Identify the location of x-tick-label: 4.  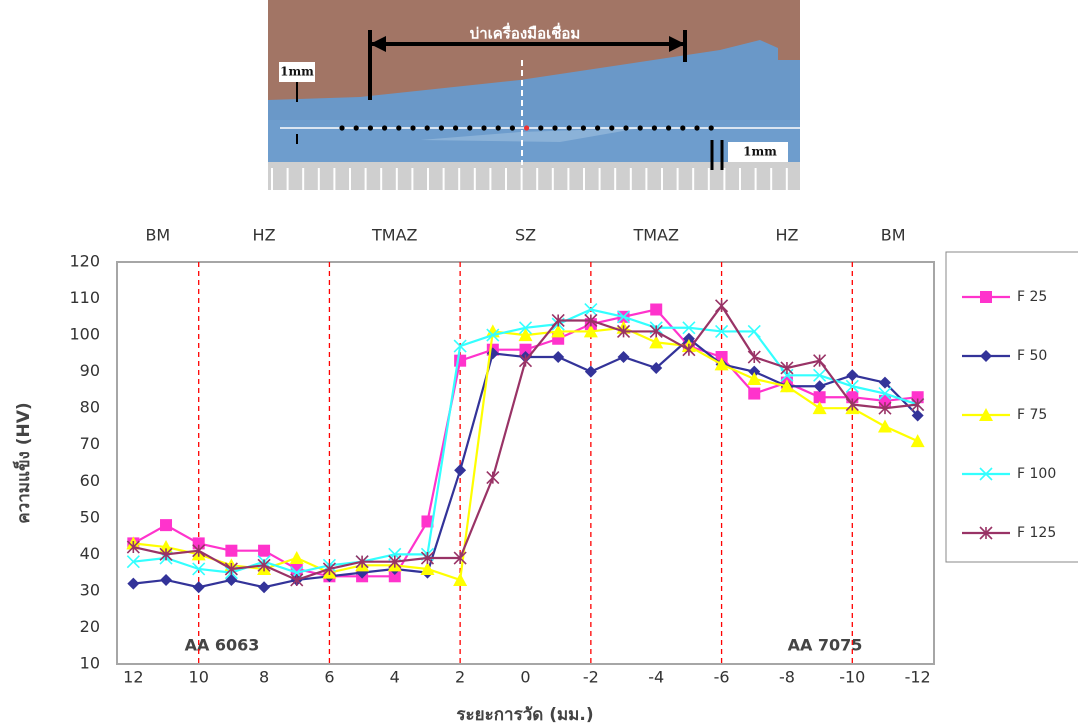
(395, 677).